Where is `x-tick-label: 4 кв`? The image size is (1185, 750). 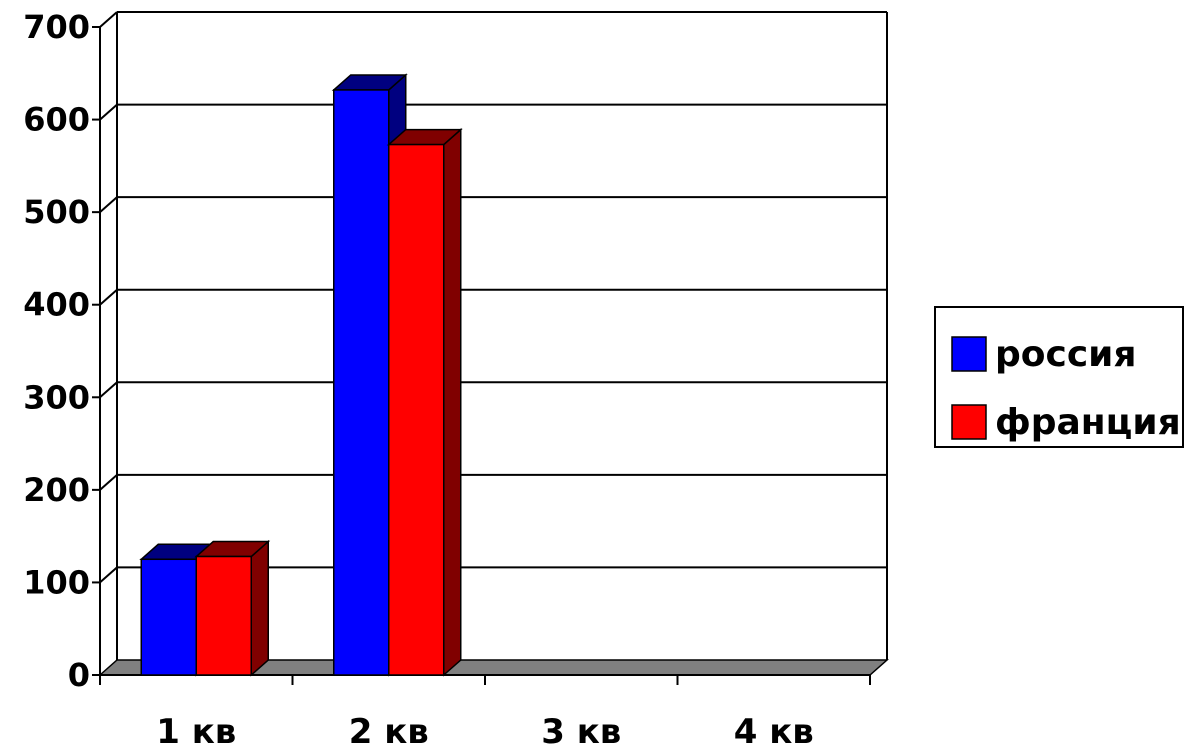 x-tick-label: 4 кв is located at coordinates (774, 731).